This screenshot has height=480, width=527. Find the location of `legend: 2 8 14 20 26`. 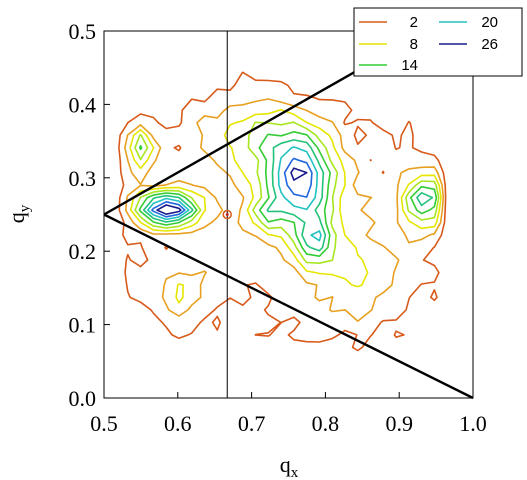

legend: 2 8 14 20 26 is located at coordinates (438, 42).